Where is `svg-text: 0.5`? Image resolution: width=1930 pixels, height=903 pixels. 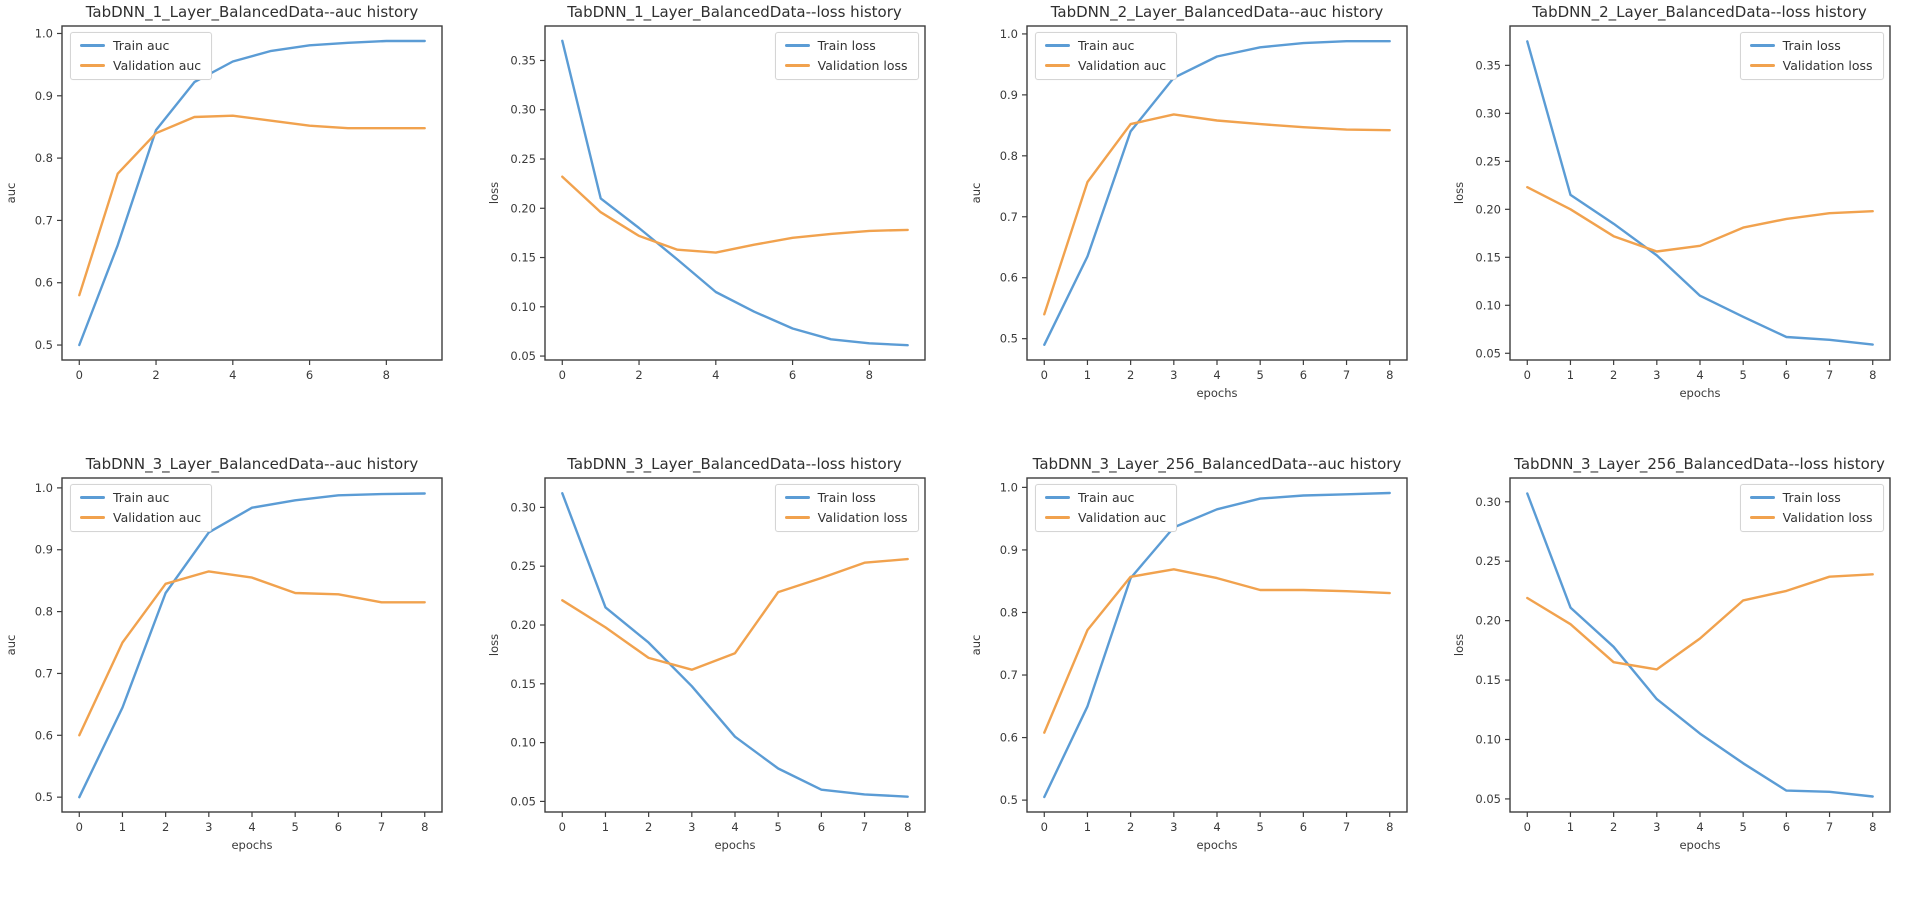 svg-text: 0.5 is located at coordinates (1009, 339).